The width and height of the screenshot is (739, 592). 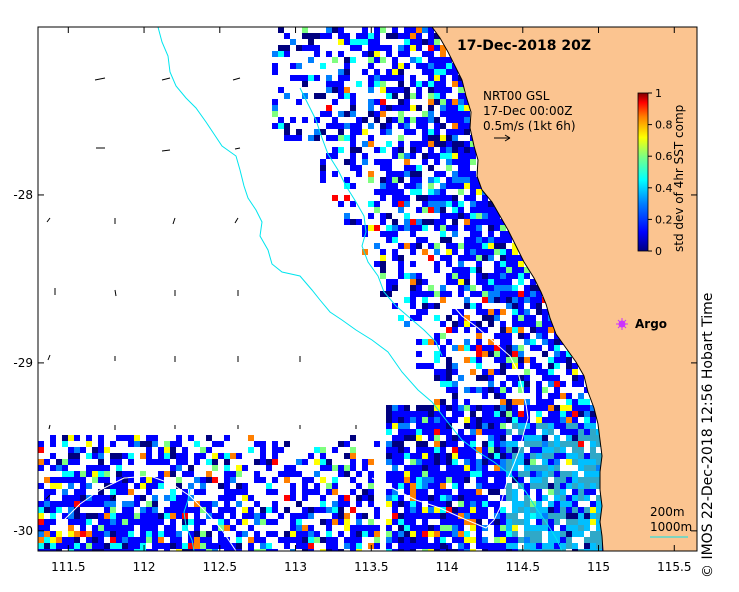 I want to click on current-vector, so click(x=236, y=79).